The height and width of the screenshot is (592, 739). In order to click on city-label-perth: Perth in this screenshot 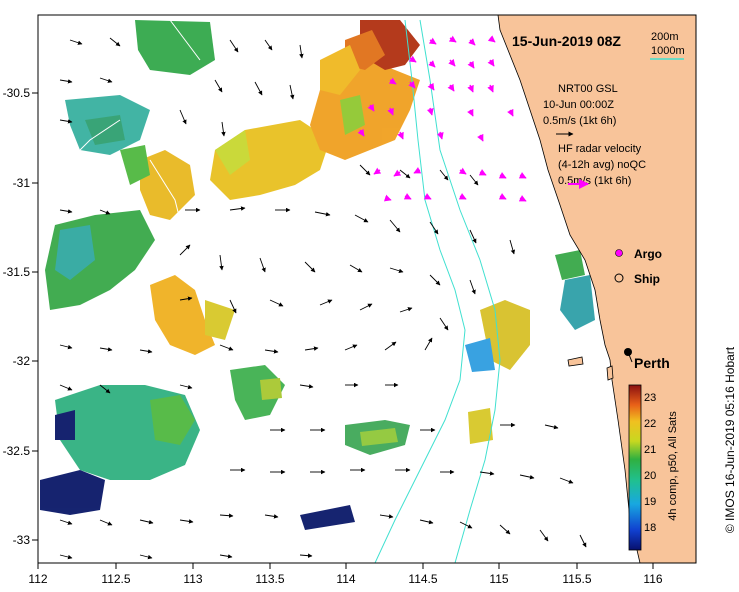, I will do `click(652, 363)`.